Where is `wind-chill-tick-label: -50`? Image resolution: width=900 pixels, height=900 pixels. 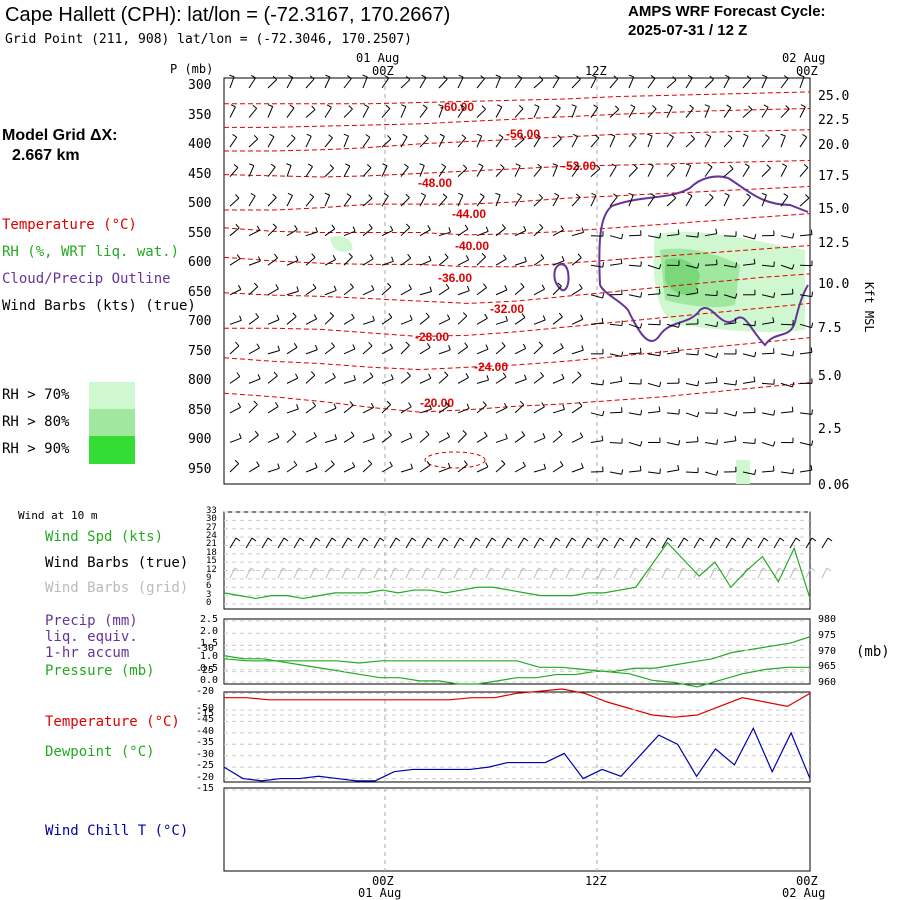
wind-chill-tick-label: -50 is located at coordinates (205, 708).